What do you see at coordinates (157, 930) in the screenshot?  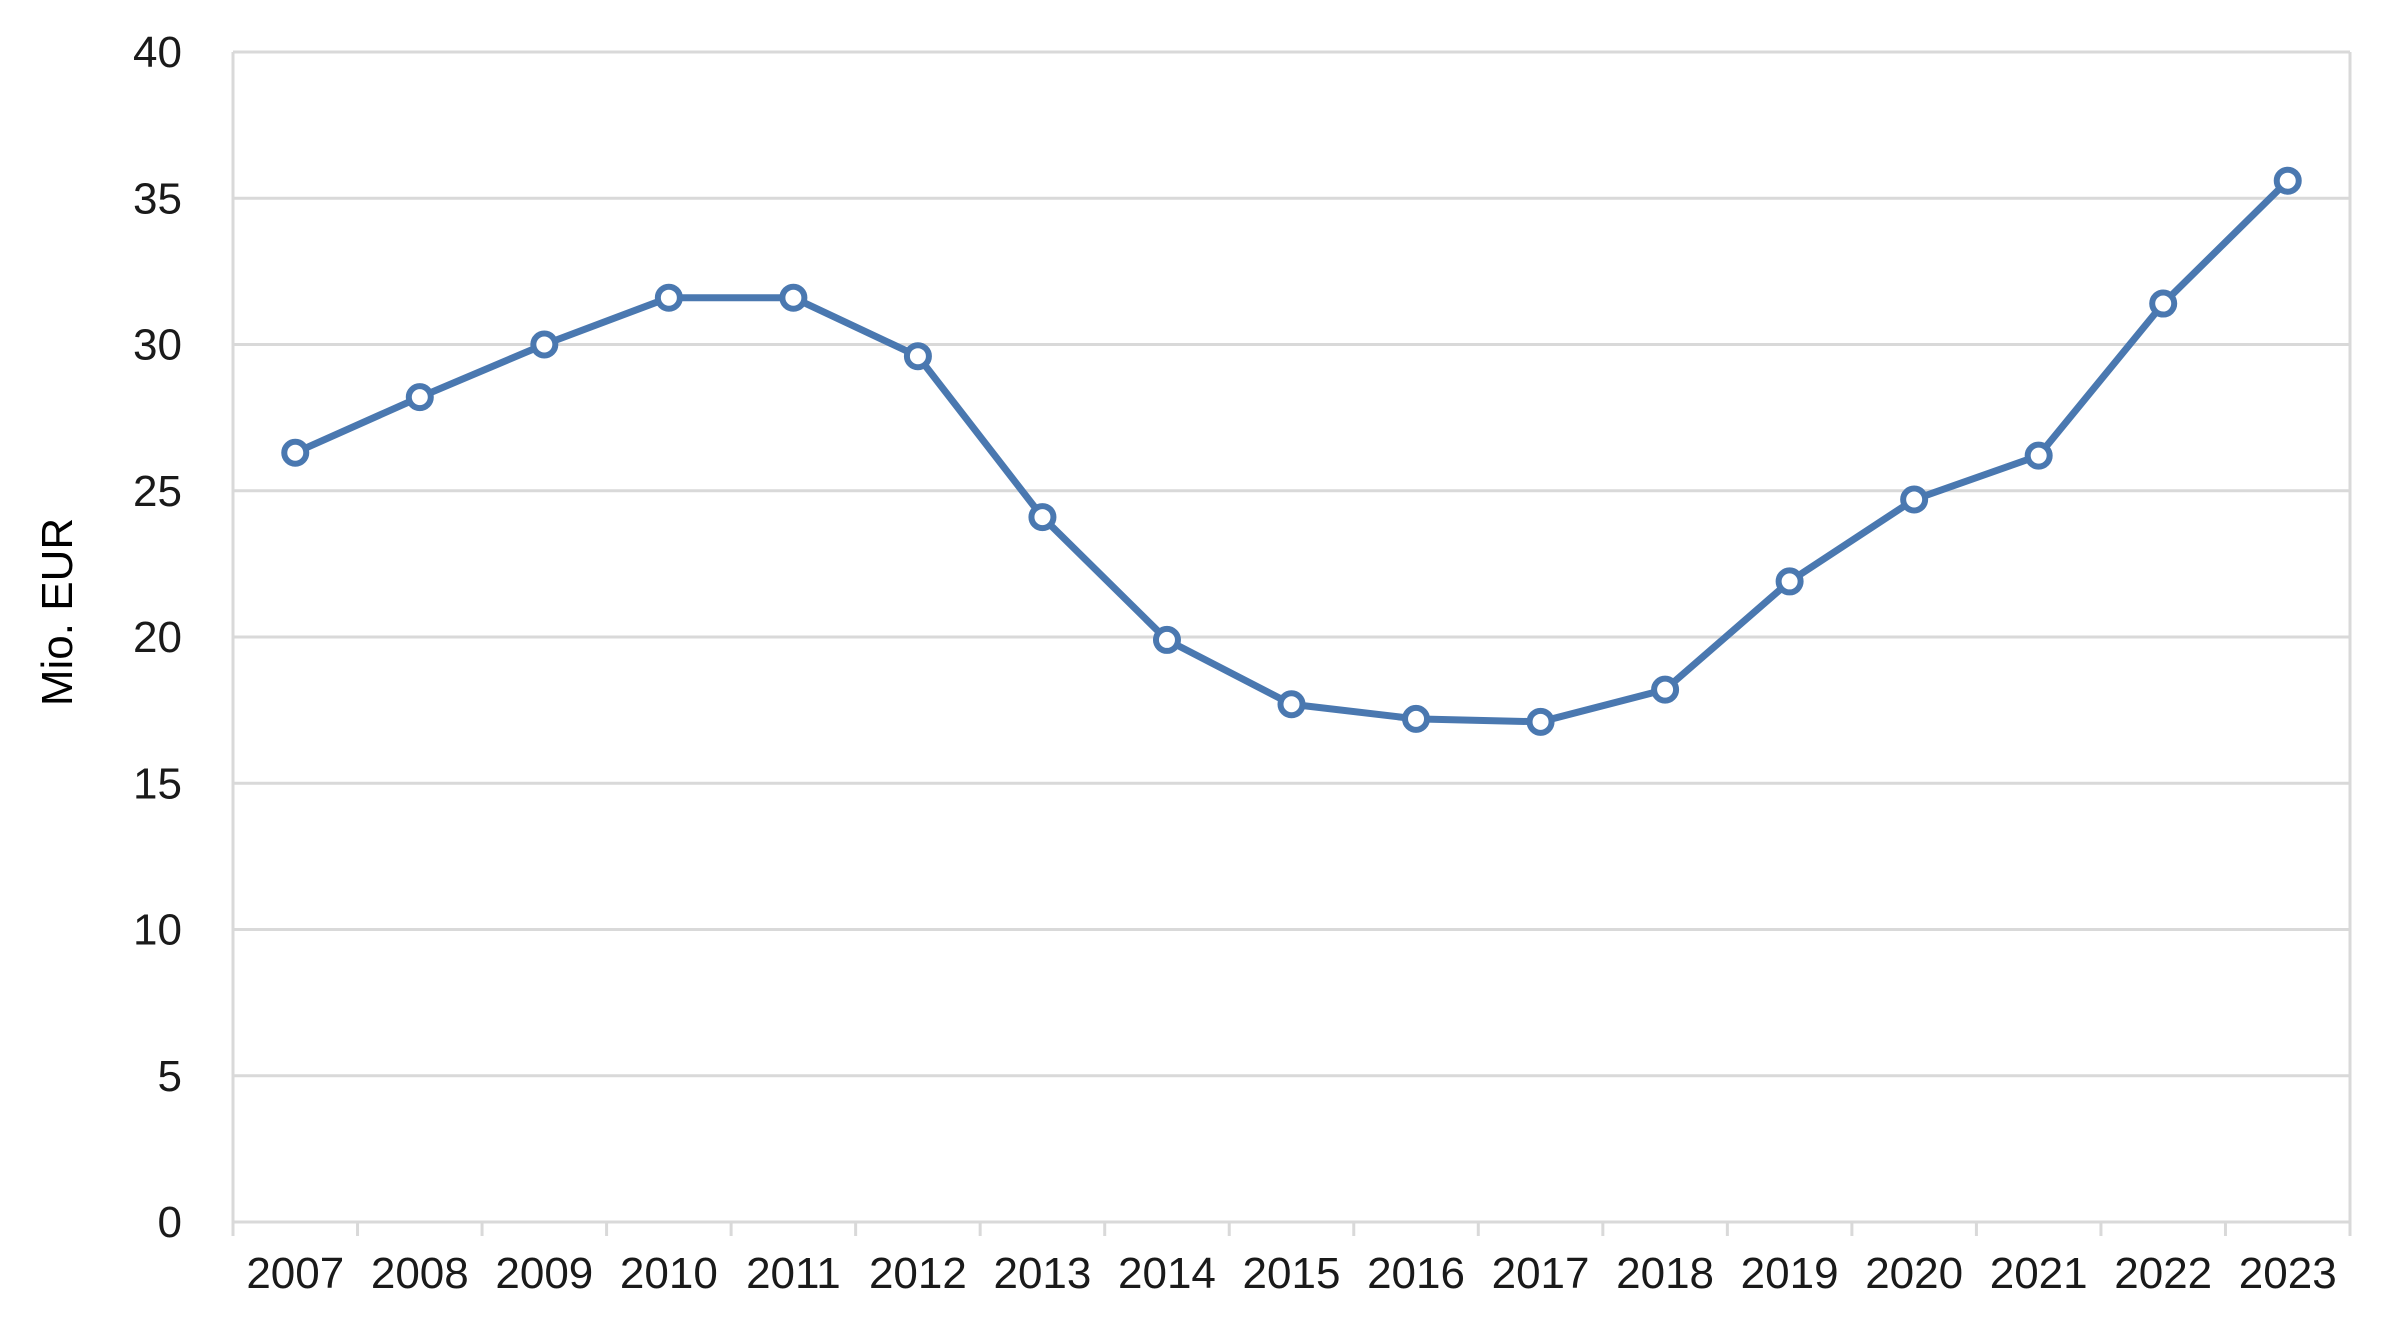 I see `y-tick-label: 10` at bounding box center [157, 930].